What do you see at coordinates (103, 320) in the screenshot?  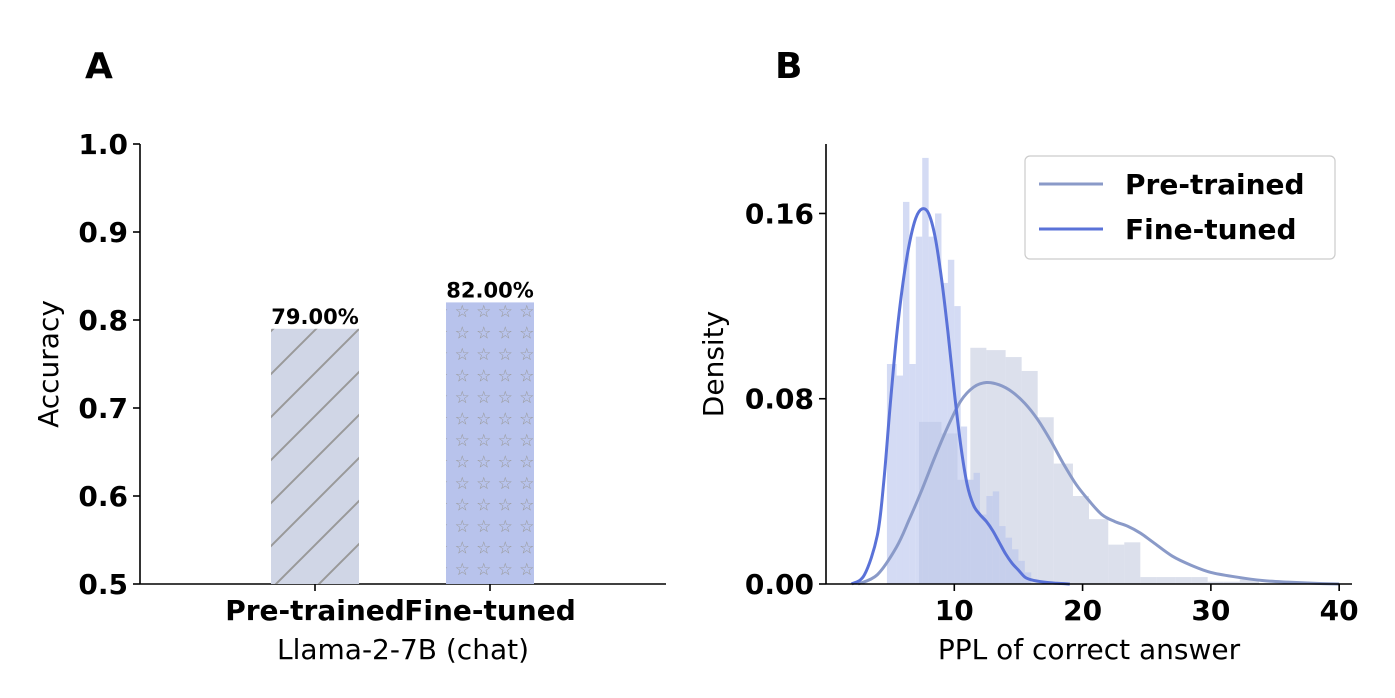 I see `a-y-tick-label: 0.8` at bounding box center [103, 320].